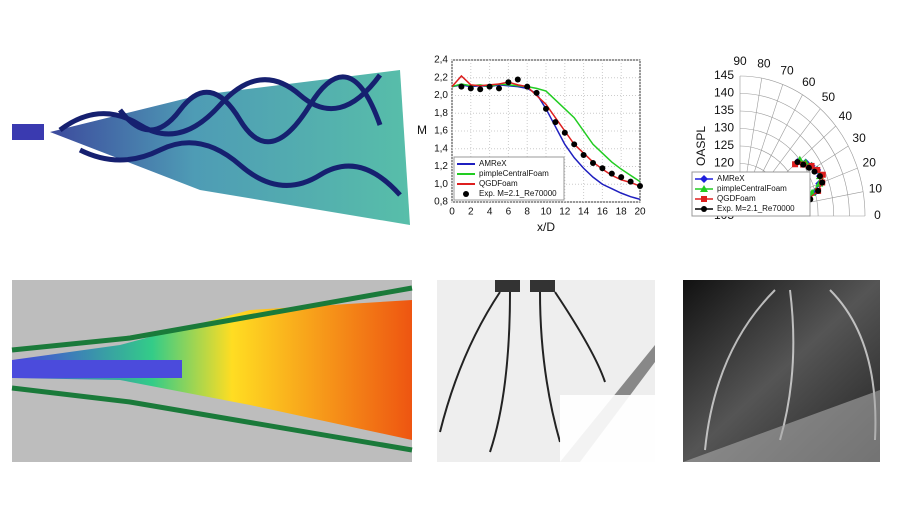 Image resolution: width=900 pixels, height=509 pixels. I want to click on y-tick-label: 140, so click(724, 93).